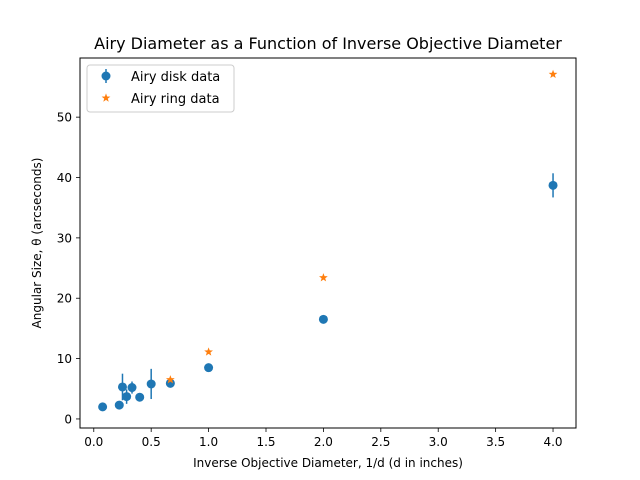 The height and width of the screenshot is (480, 640). What do you see at coordinates (64, 238) in the screenshot?
I see `y-tick-label: 30` at bounding box center [64, 238].